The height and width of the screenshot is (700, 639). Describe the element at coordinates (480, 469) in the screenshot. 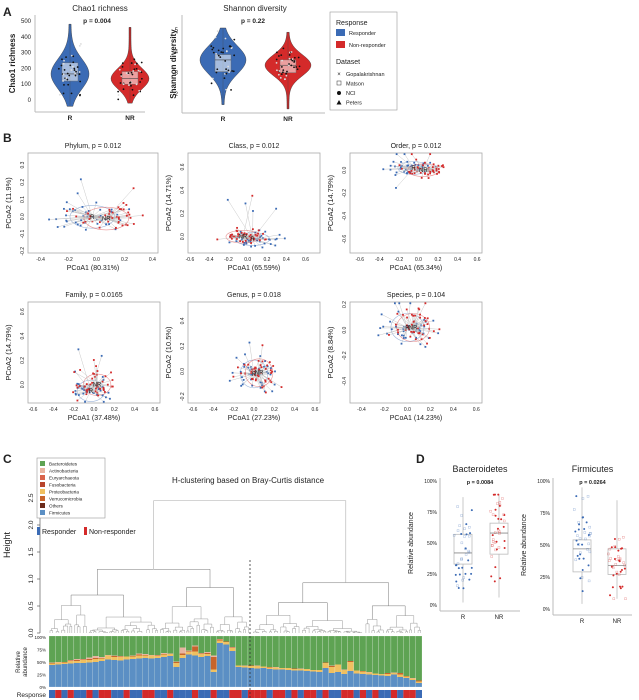

I see `plot-title: Bacteroidetes` at that location.